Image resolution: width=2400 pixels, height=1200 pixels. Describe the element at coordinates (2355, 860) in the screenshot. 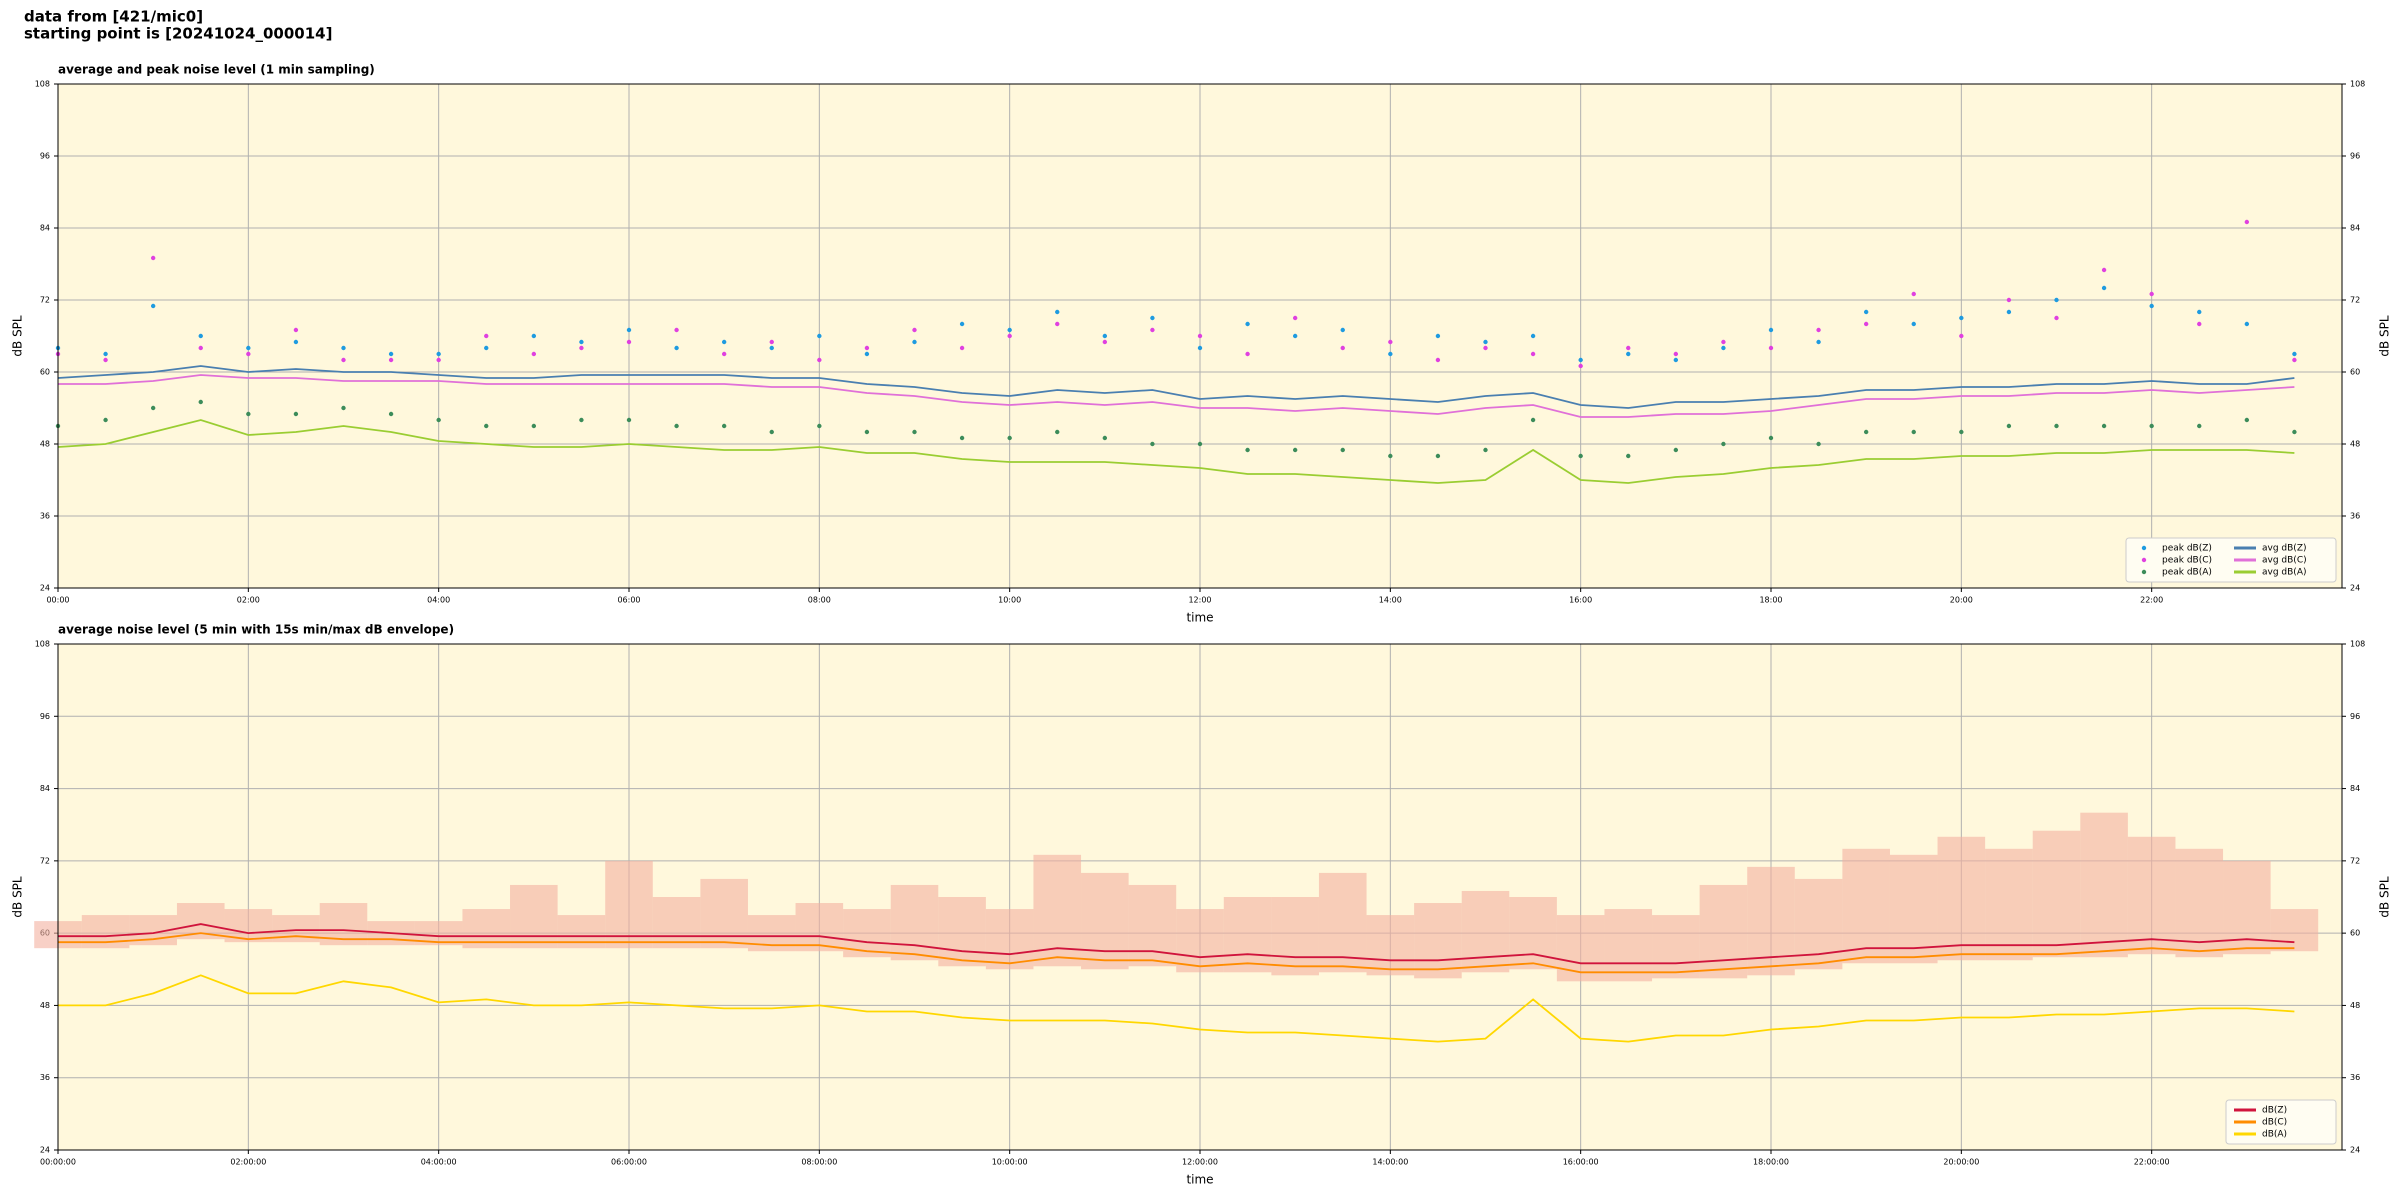

I see `y2-tick-label: 72` at that location.